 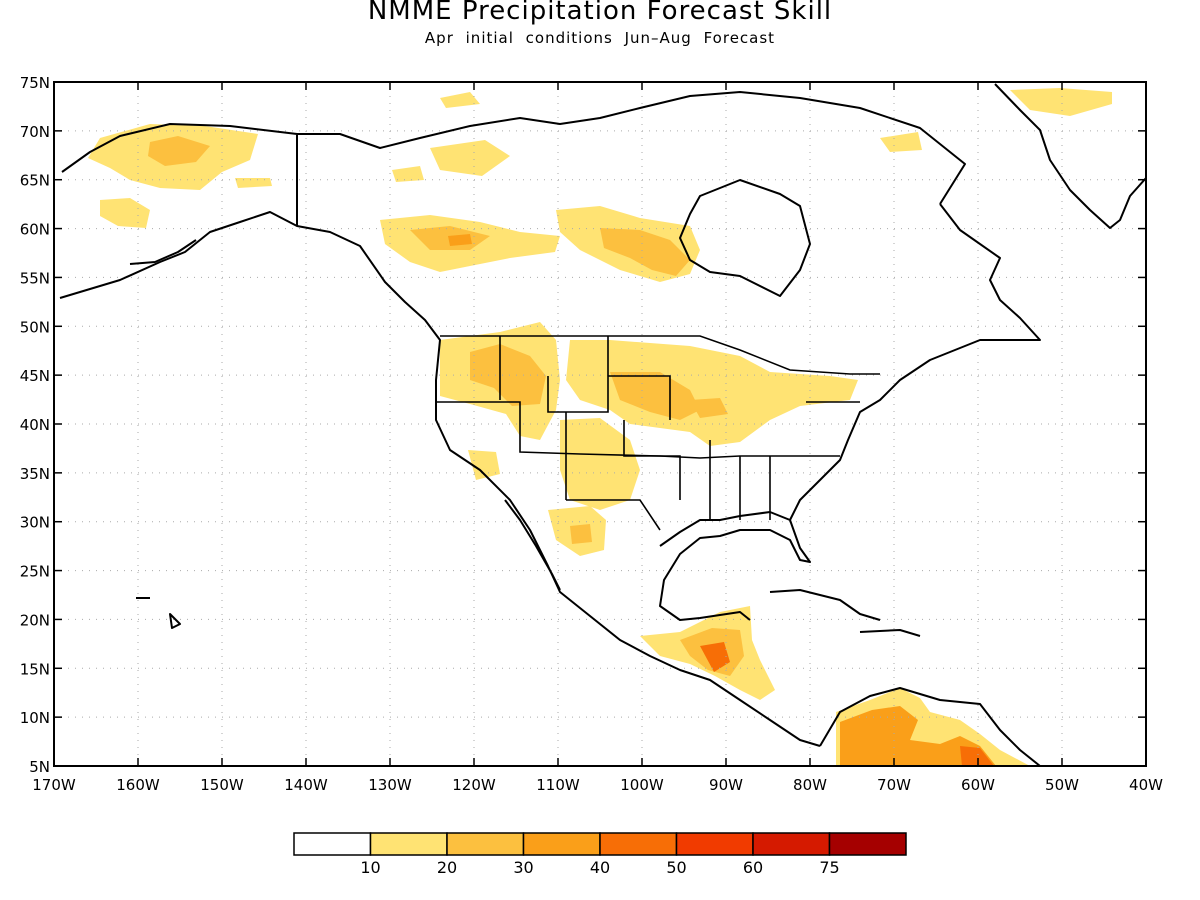 What do you see at coordinates (715, 657) in the screenshot?
I see `skill-area-central-america-peak` at bounding box center [715, 657].